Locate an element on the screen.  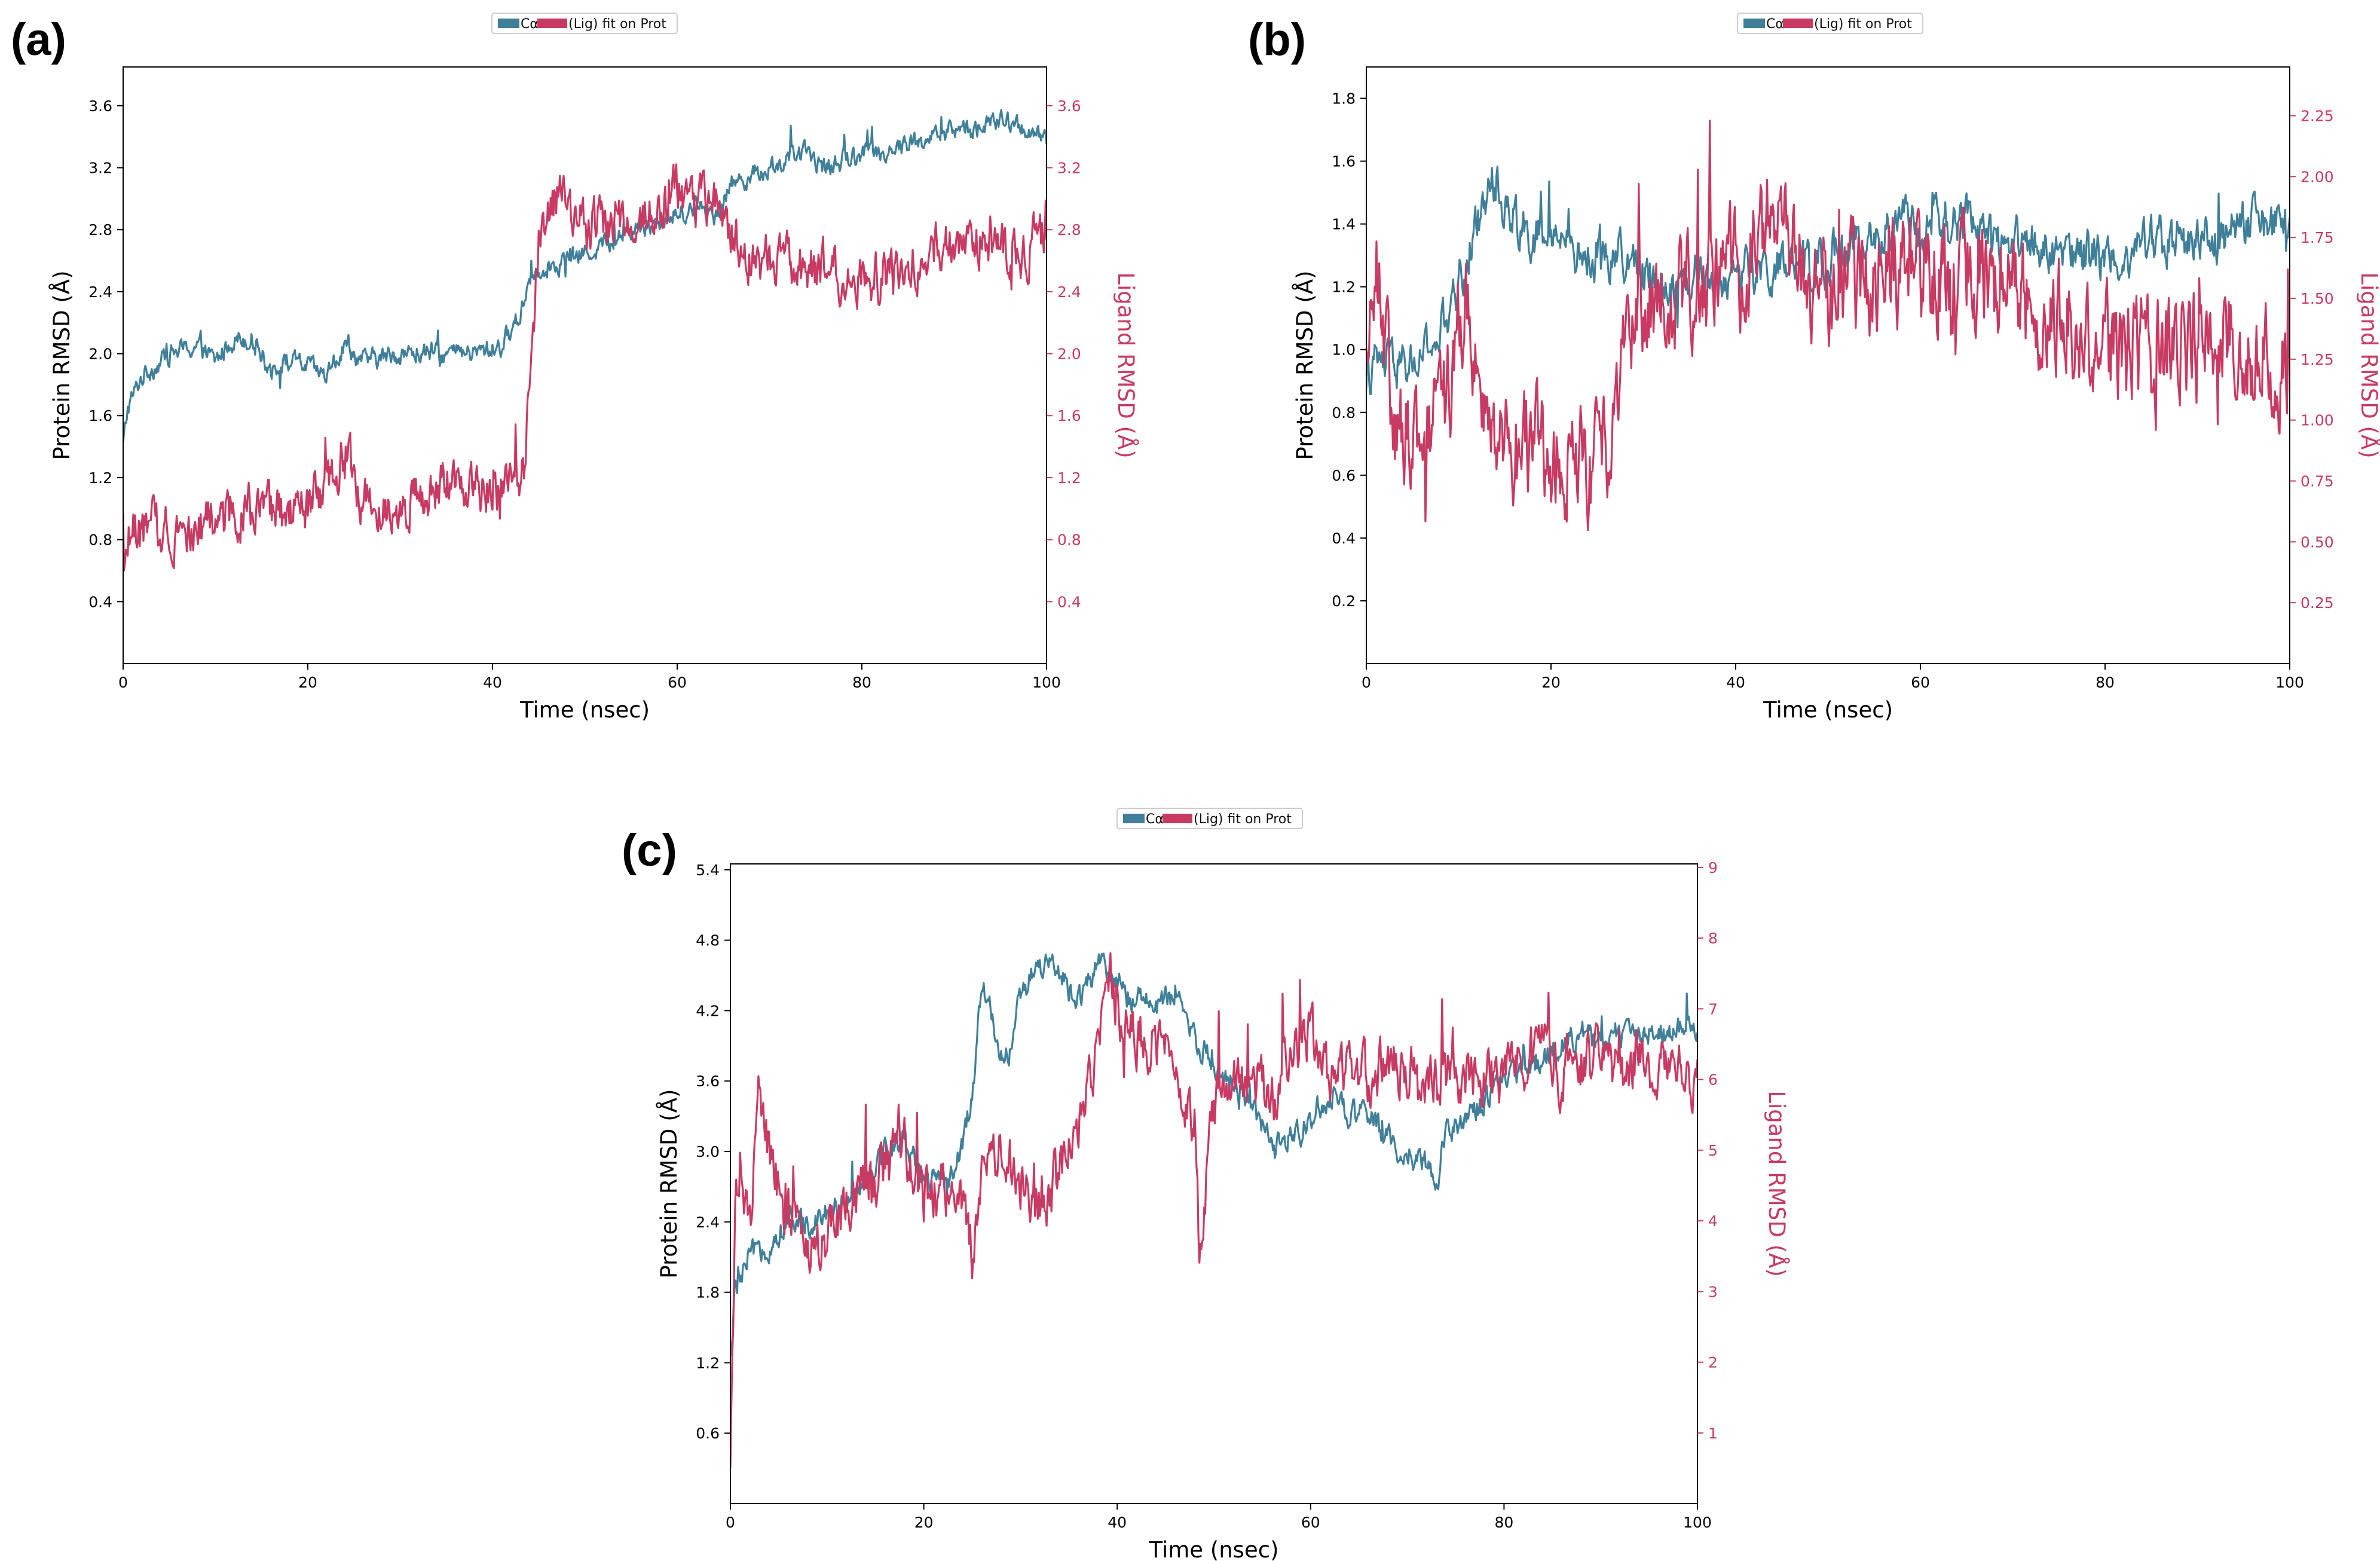
y-left-tick-label: 3.0 is located at coordinates (708, 1151).